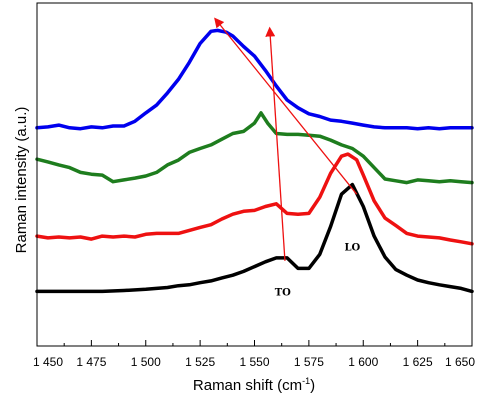 The image size is (492, 398). I want to click on annotation-to: TO, so click(283, 292).